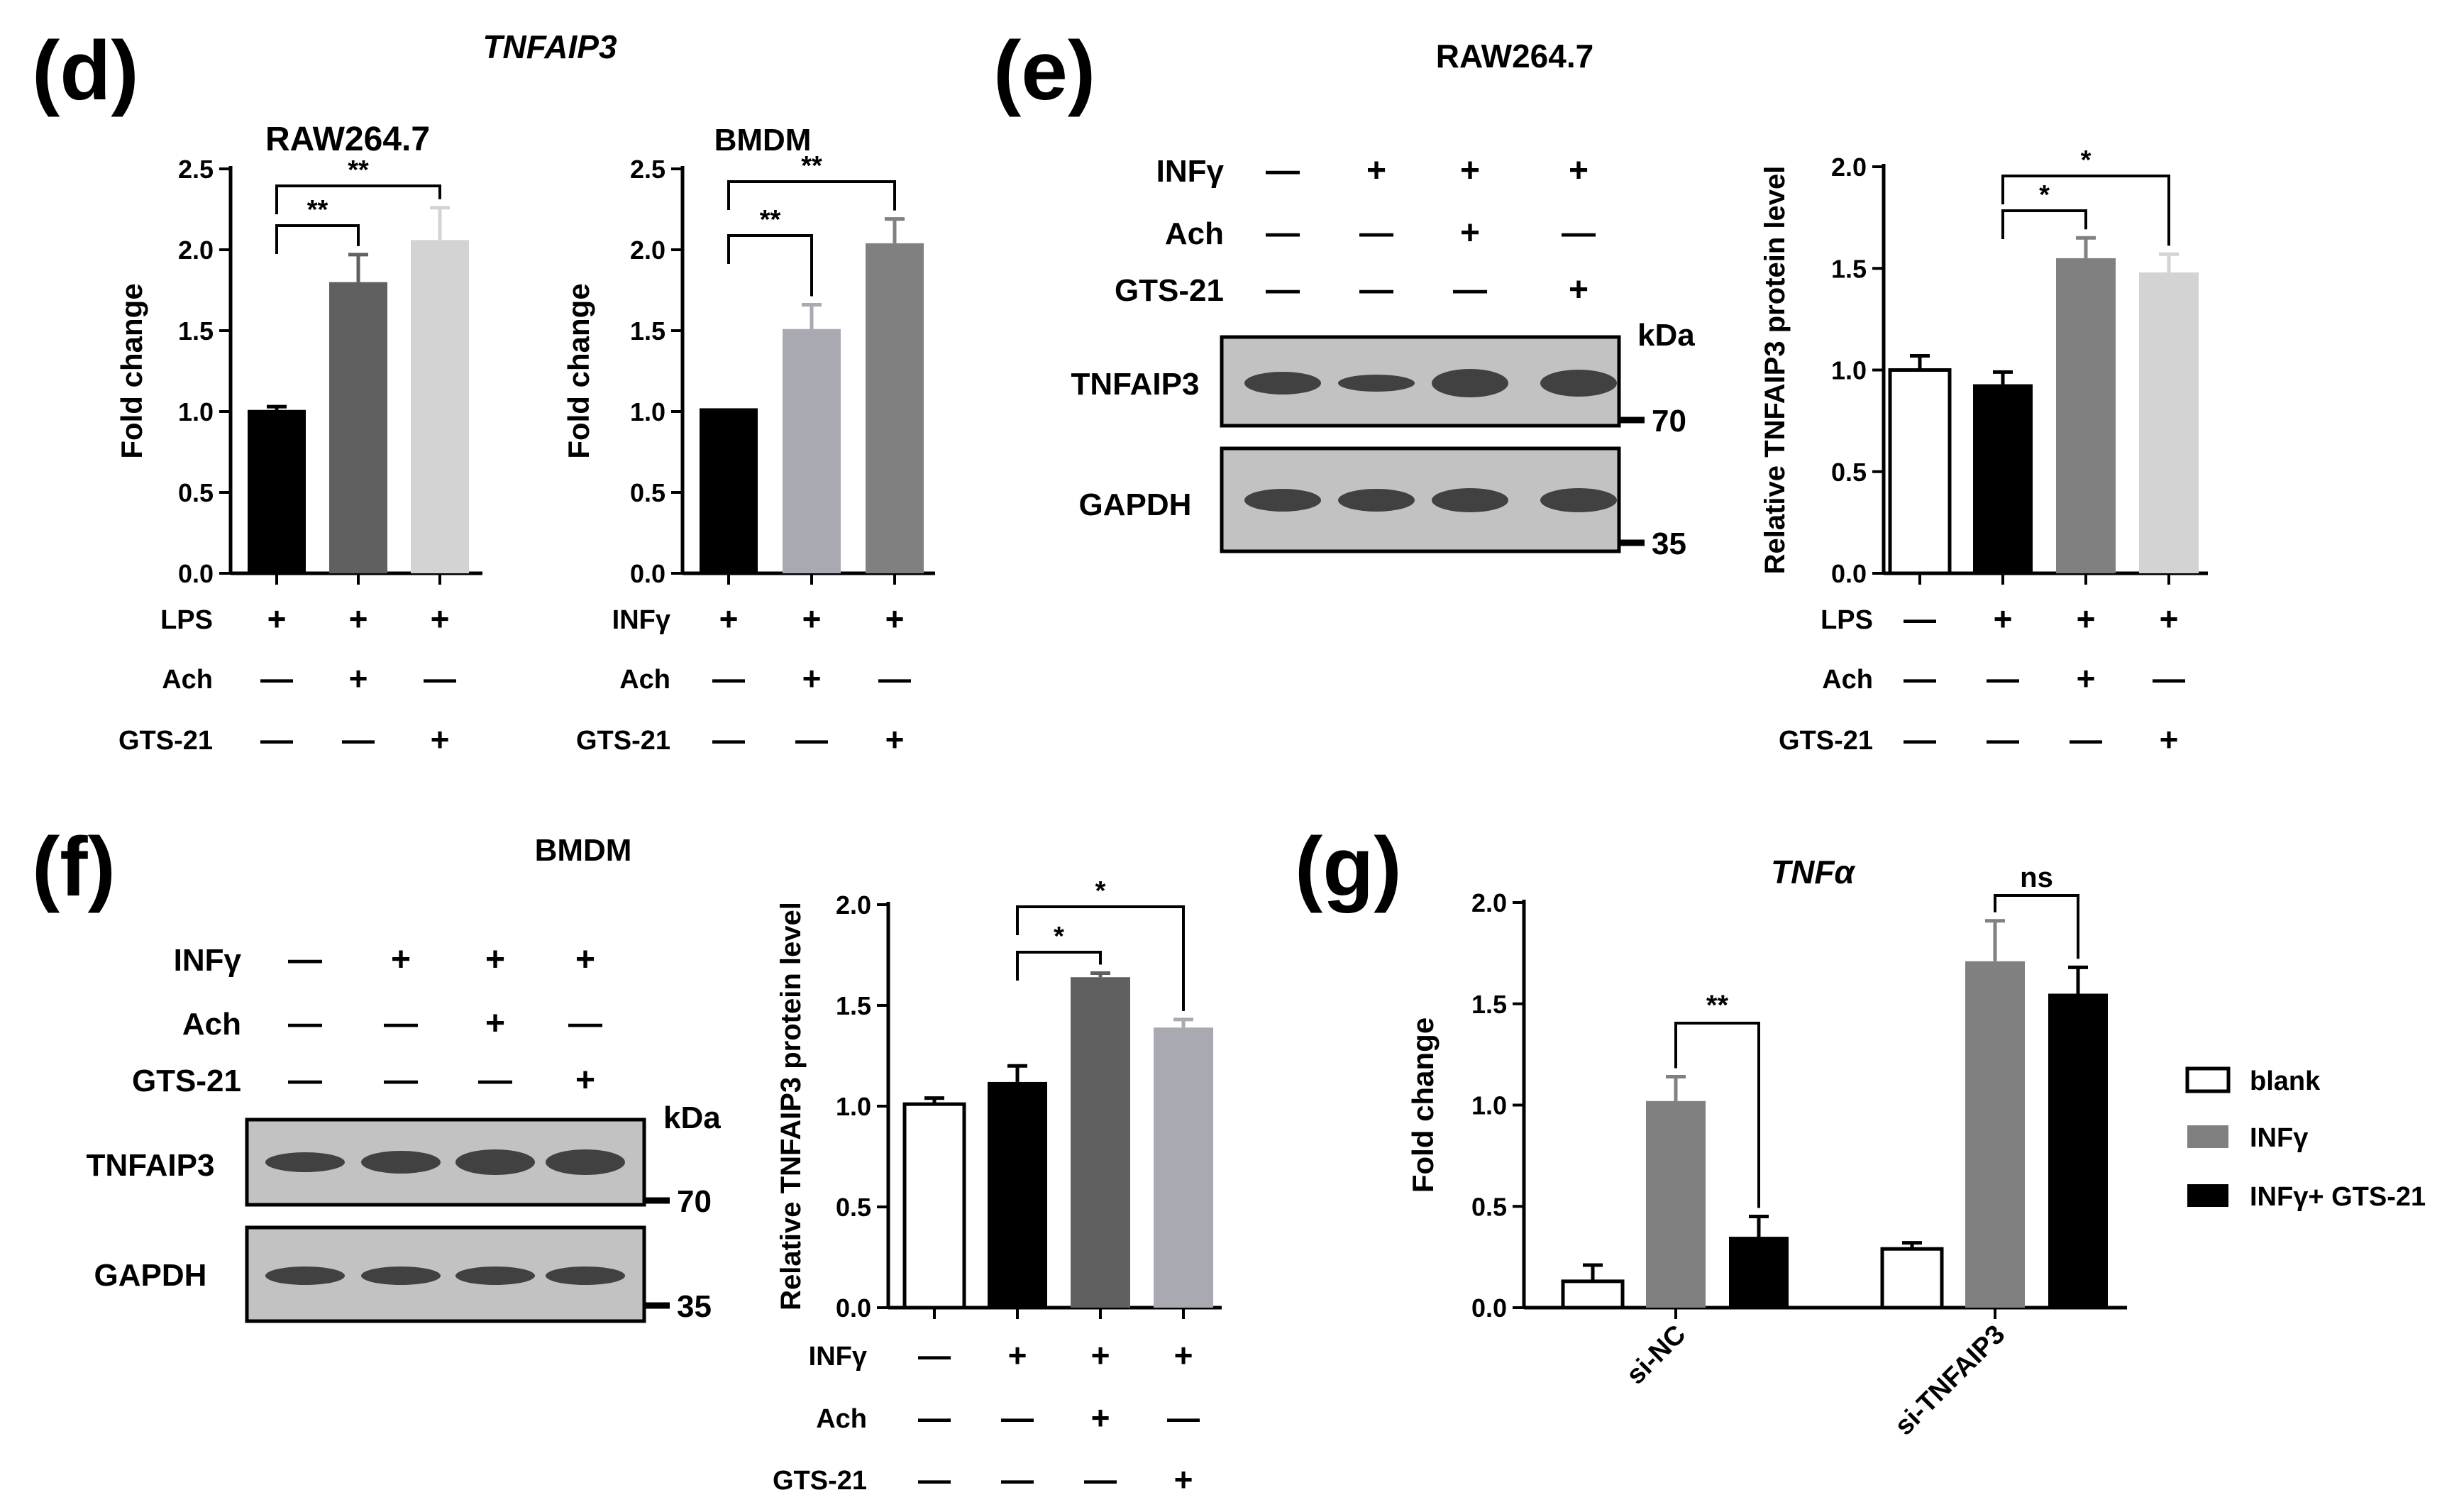  What do you see at coordinates (196, 573) in the screenshot?
I see `y-tick-label: 0.0` at bounding box center [196, 573].